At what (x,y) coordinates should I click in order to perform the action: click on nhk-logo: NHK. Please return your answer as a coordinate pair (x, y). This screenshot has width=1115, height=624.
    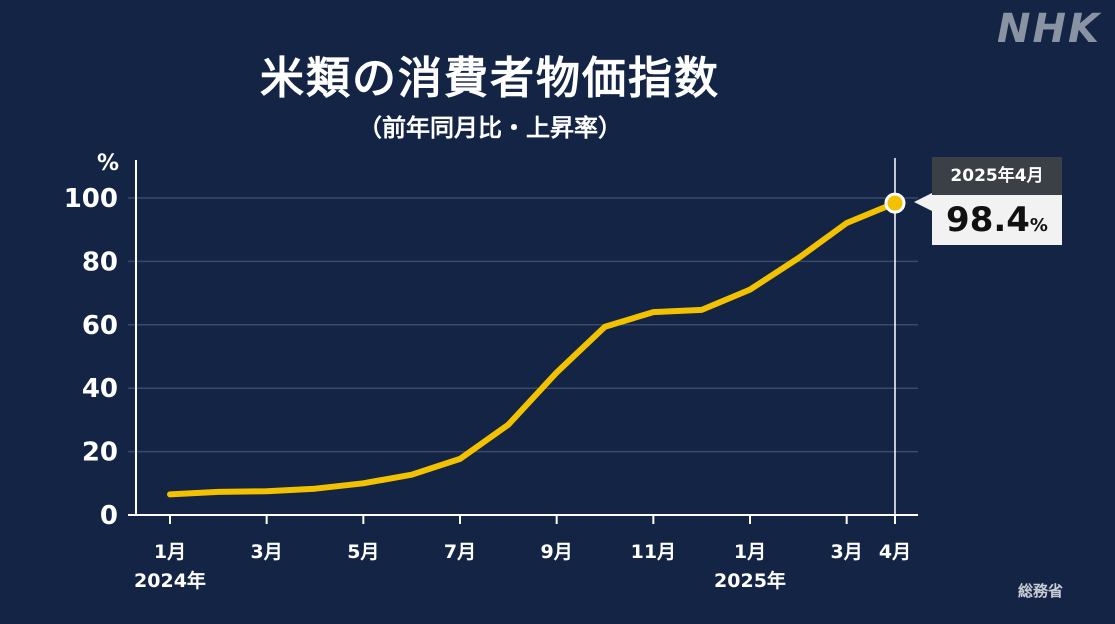
    Looking at the image, I should click on (1049, 29).